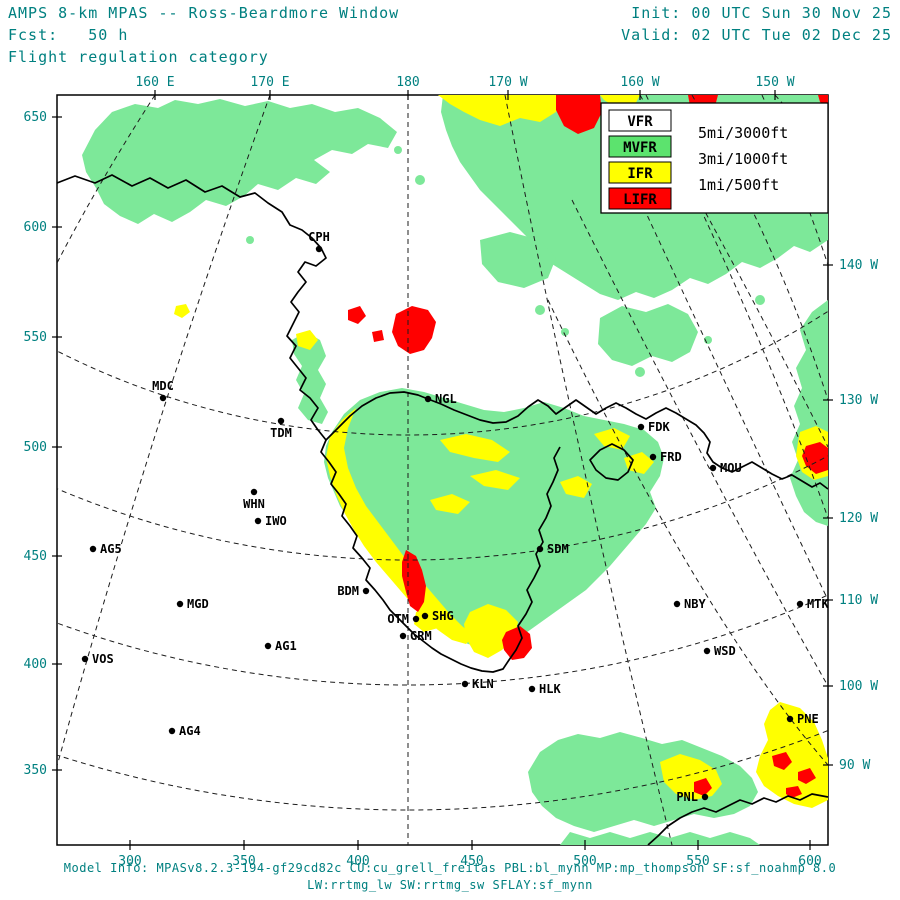  I want to click on axis-label-left: 400, so click(35, 664).